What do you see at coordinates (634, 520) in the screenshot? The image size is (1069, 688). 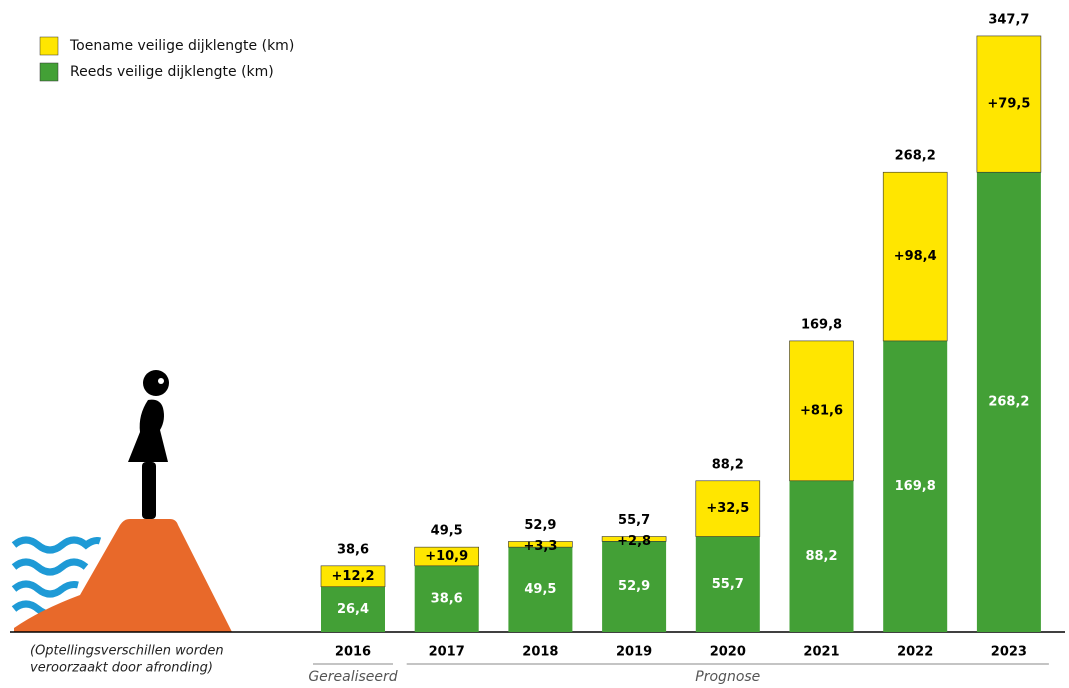 I see `total-label: 55,7` at bounding box center [634, 520].